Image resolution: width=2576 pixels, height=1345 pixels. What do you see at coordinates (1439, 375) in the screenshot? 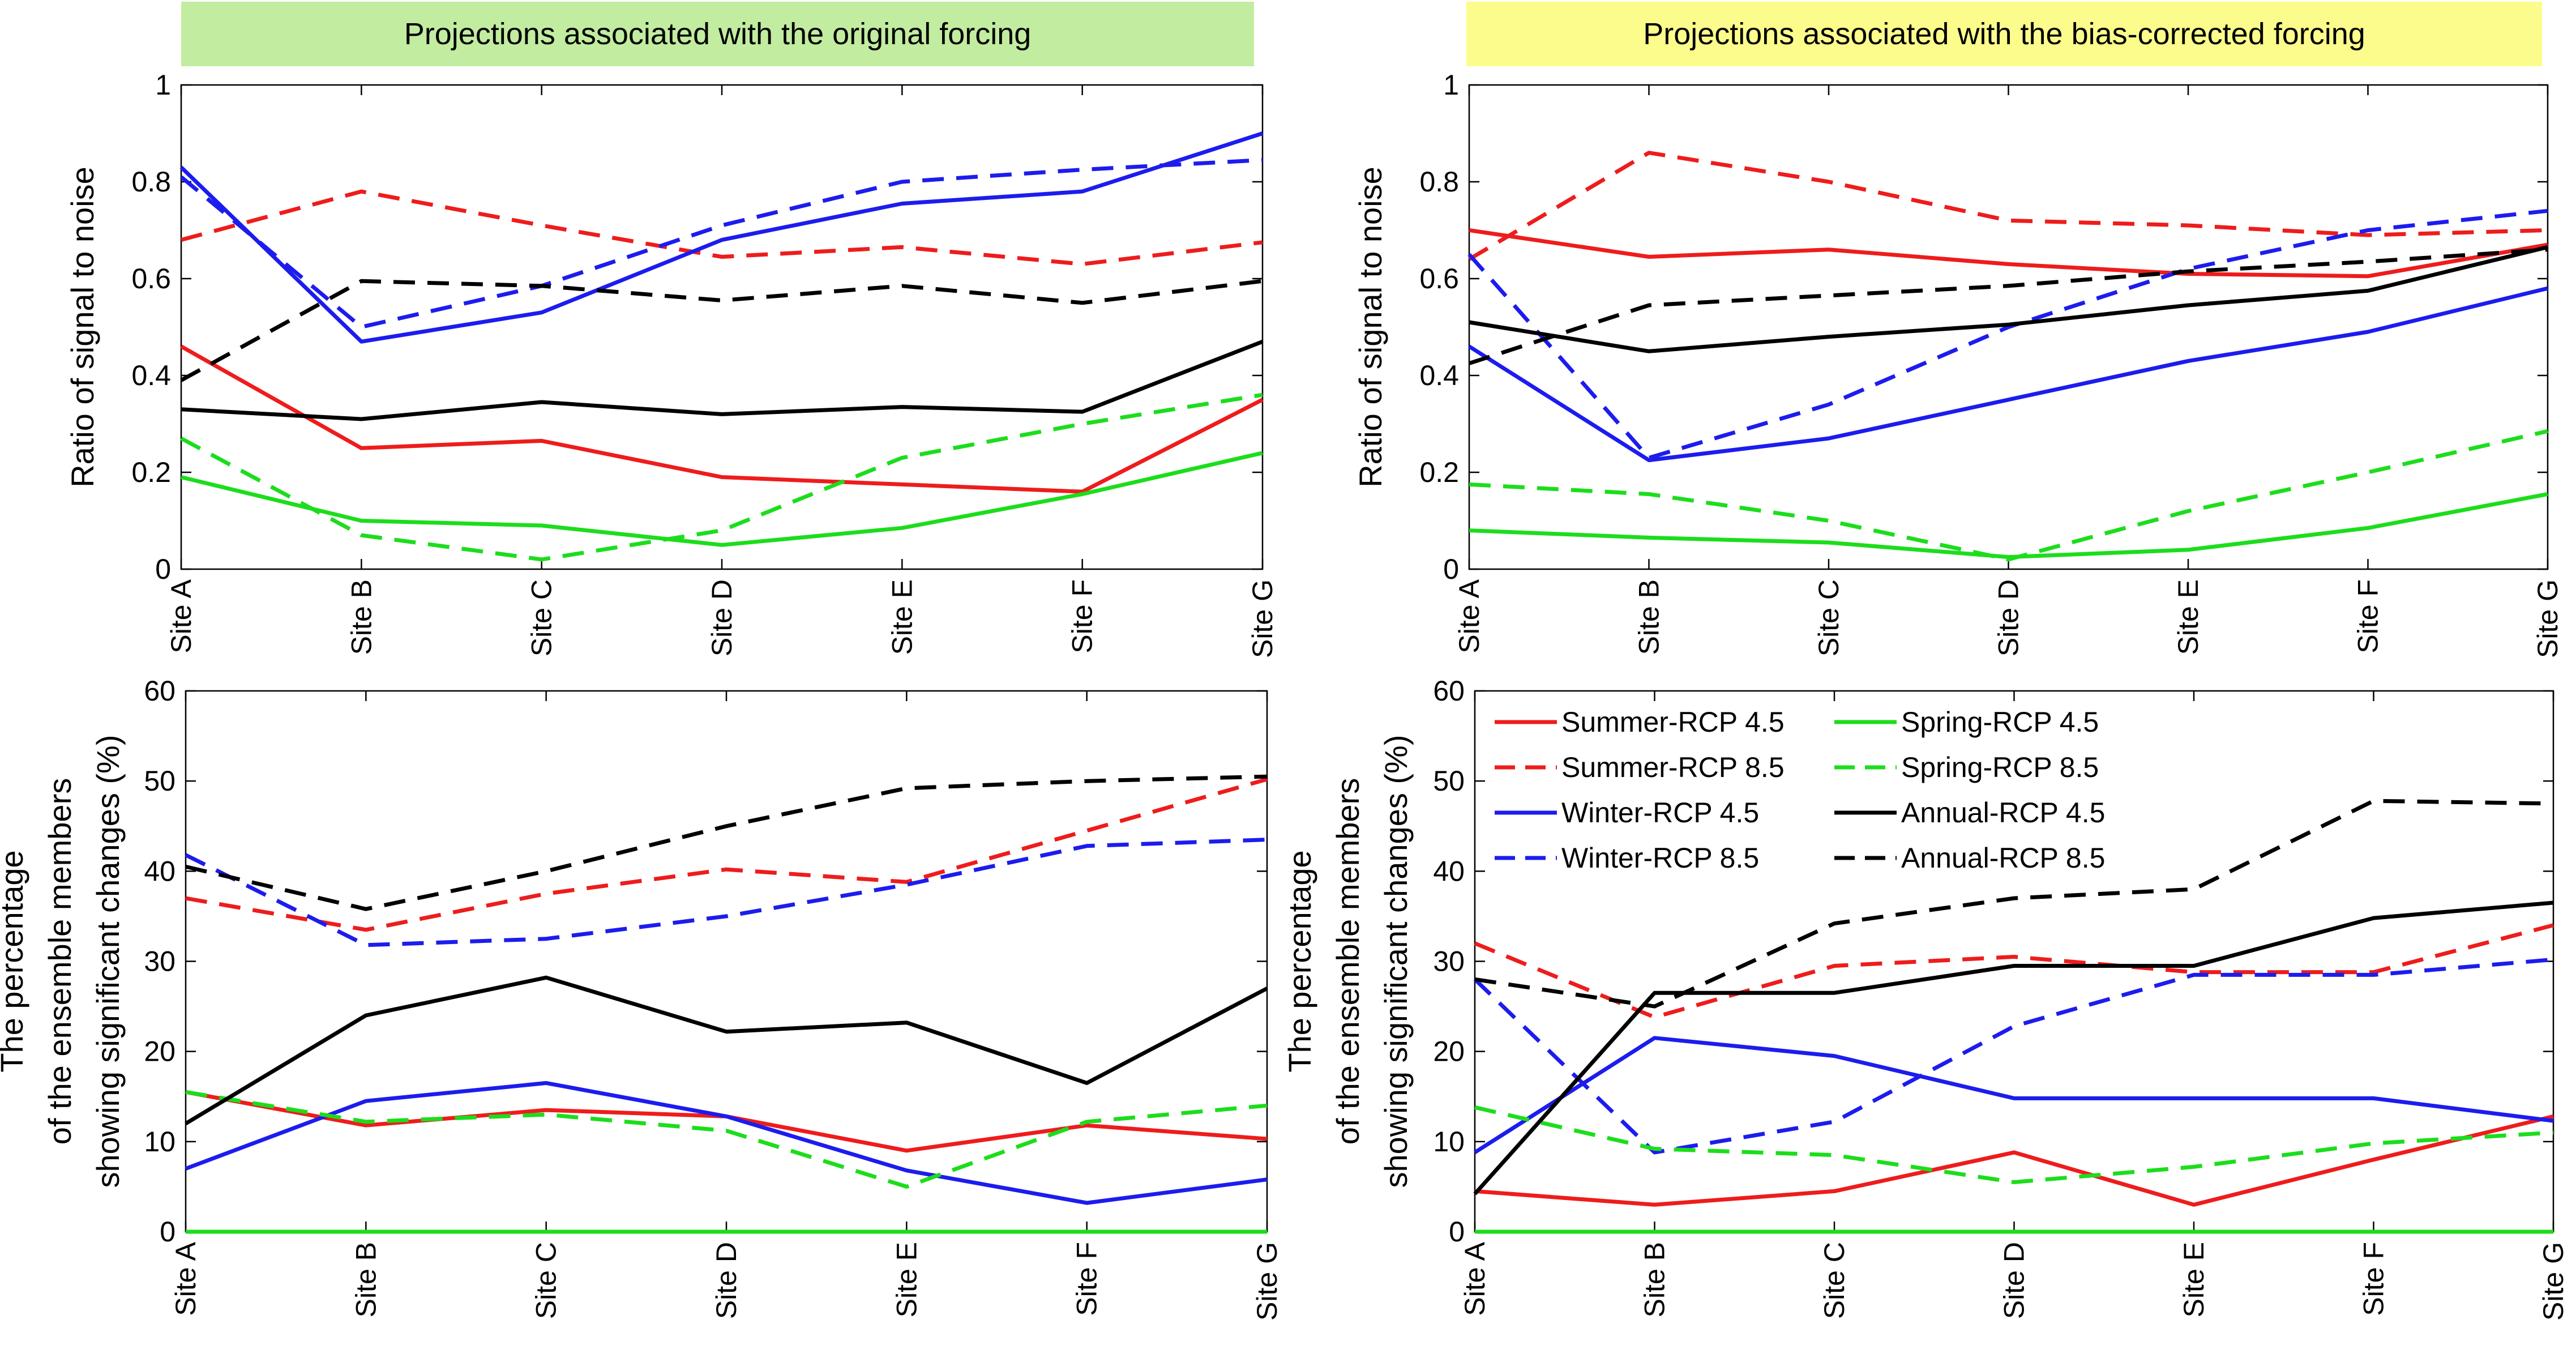
I see `y-tick-label: 0.4` at bounding box center [1439, 375].